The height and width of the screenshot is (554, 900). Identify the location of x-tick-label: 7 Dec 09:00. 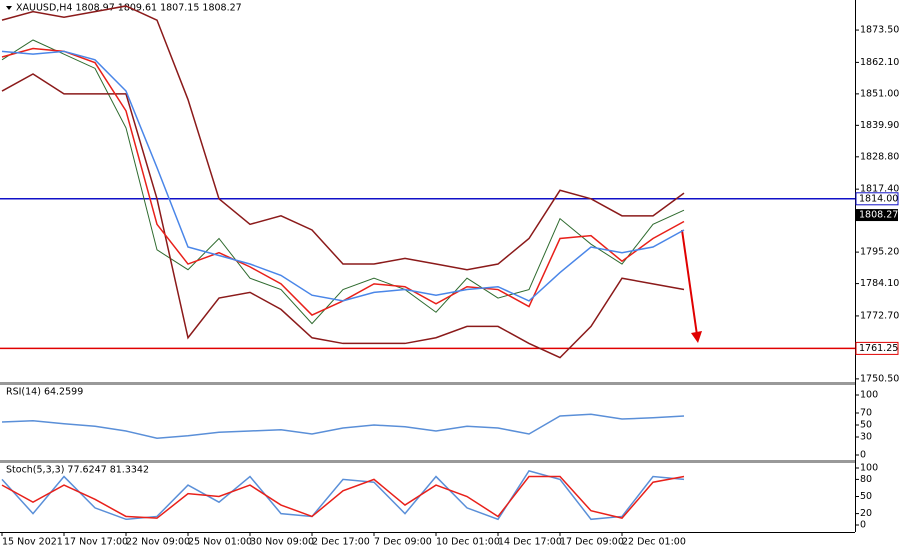
(403, 542).